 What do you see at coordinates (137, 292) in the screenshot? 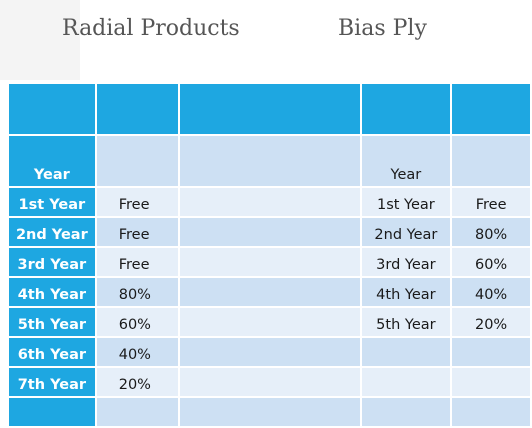
I see `radial-value-cell: 80%` at bounding box center [137, 292].